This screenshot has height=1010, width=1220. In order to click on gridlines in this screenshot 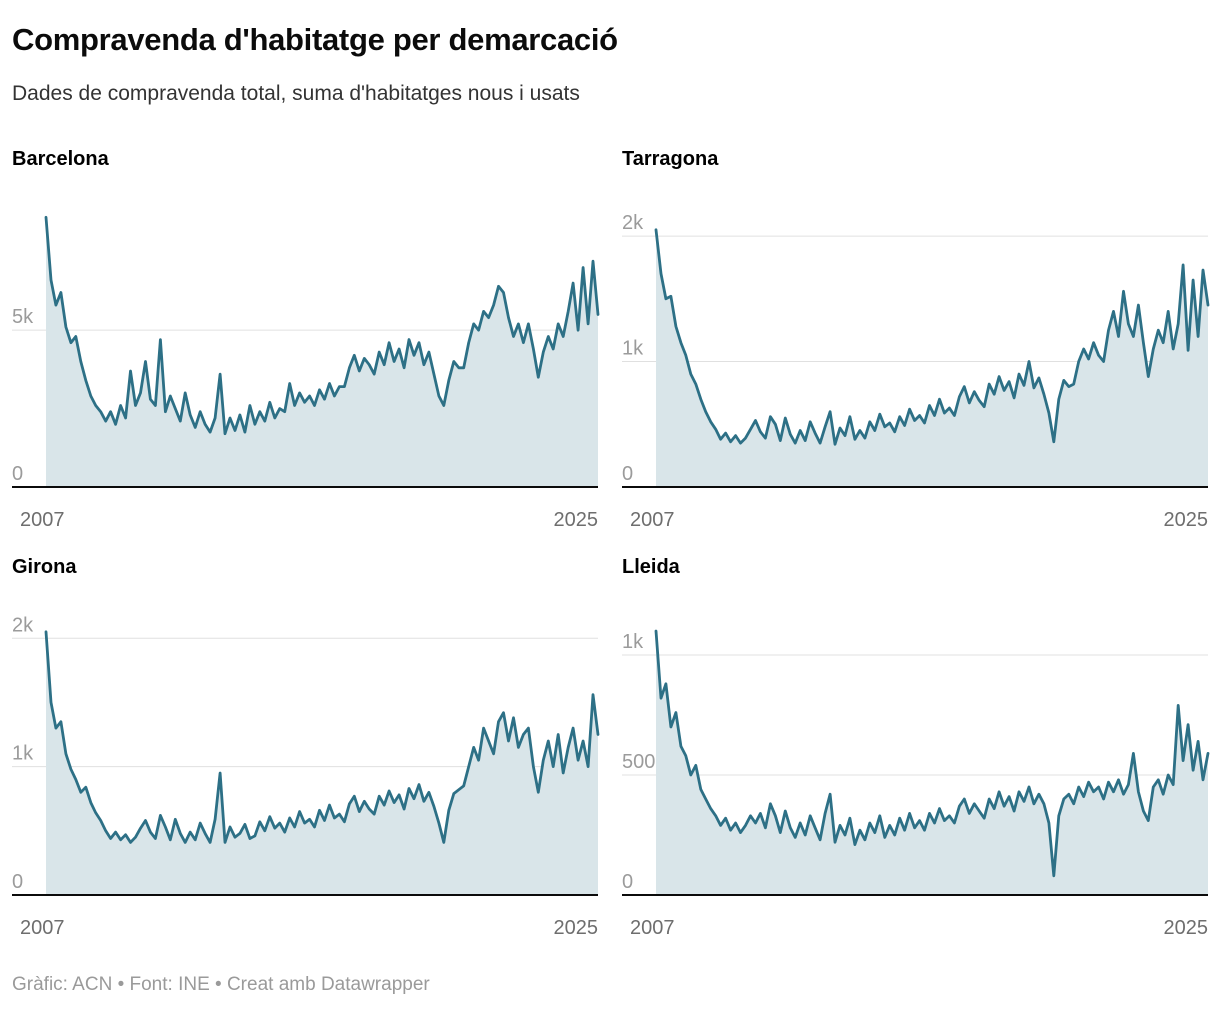, I will do `click(915, 715)`.